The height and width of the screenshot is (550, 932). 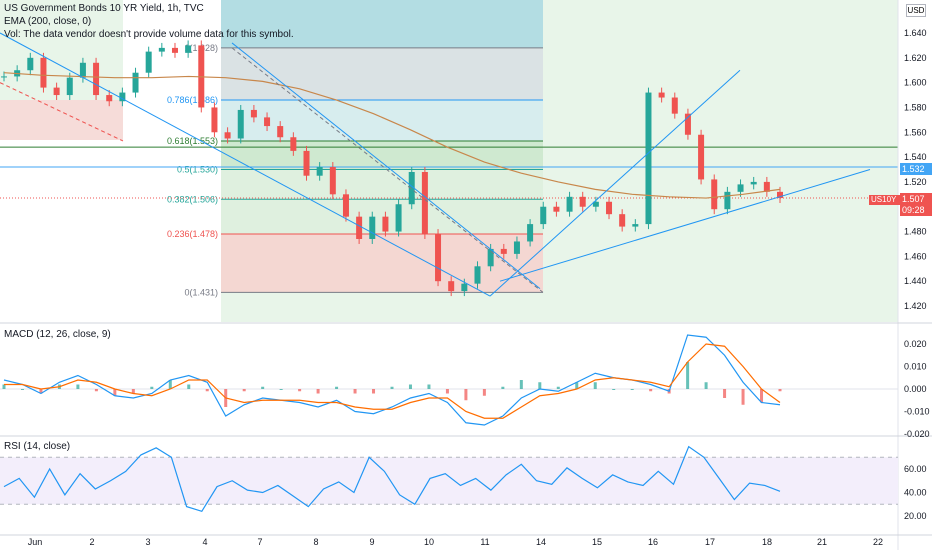 I want to click on price-tick-label: 1.520, so click(x=915, y=182).